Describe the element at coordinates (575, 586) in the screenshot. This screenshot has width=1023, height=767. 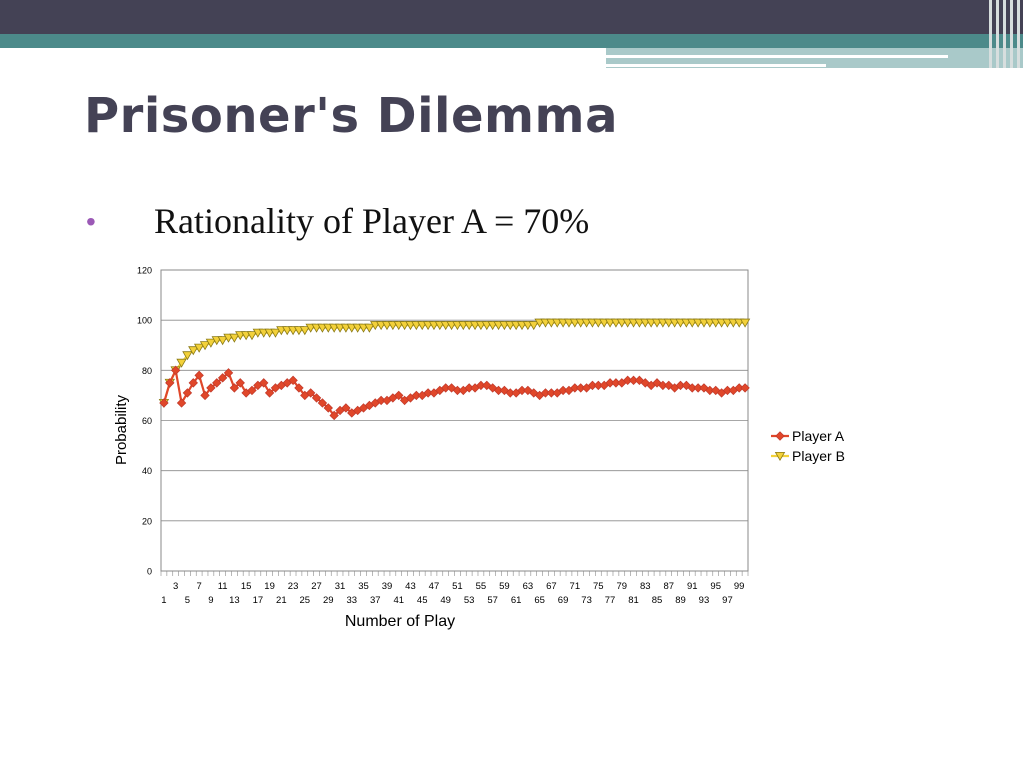
I see `x-tick-label: 71` at that location.